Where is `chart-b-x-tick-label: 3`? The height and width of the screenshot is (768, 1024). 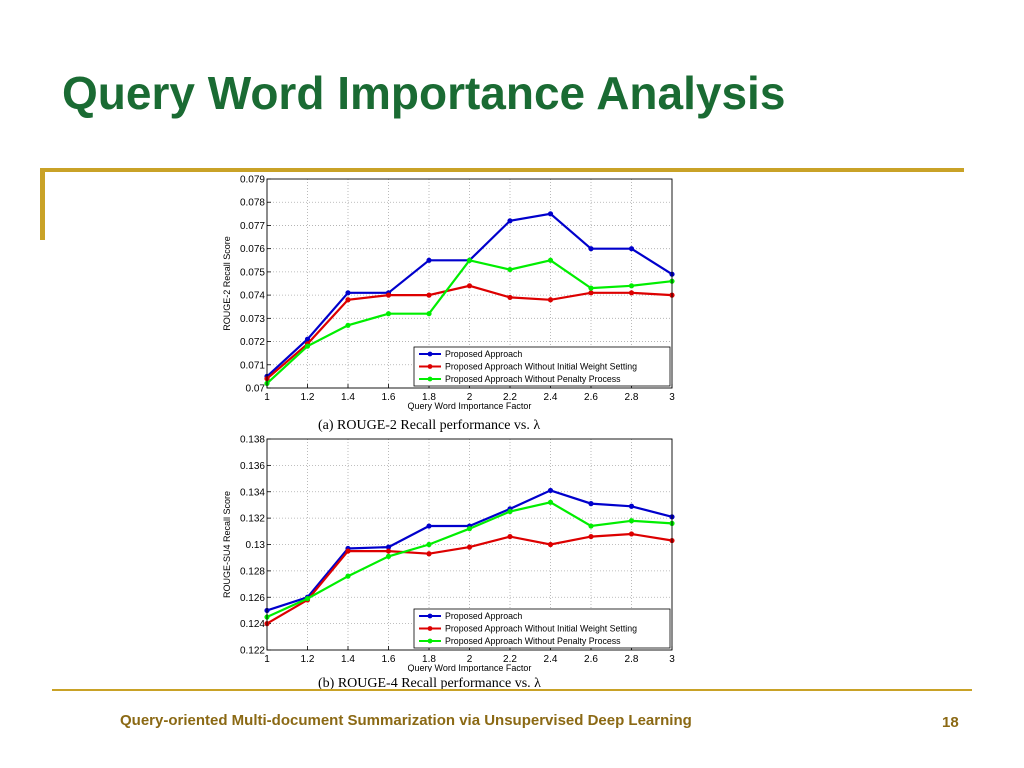 chart-b-x-tick-label: 3 is located at coordinates (672, 659).